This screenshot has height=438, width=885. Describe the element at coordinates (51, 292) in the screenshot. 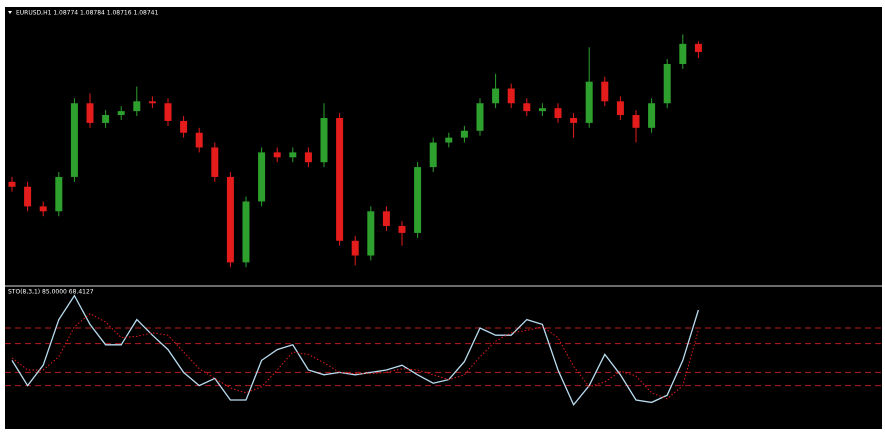

I see `indicator-title: STO(8,3,1) 85.0000 68.4127` at that location.